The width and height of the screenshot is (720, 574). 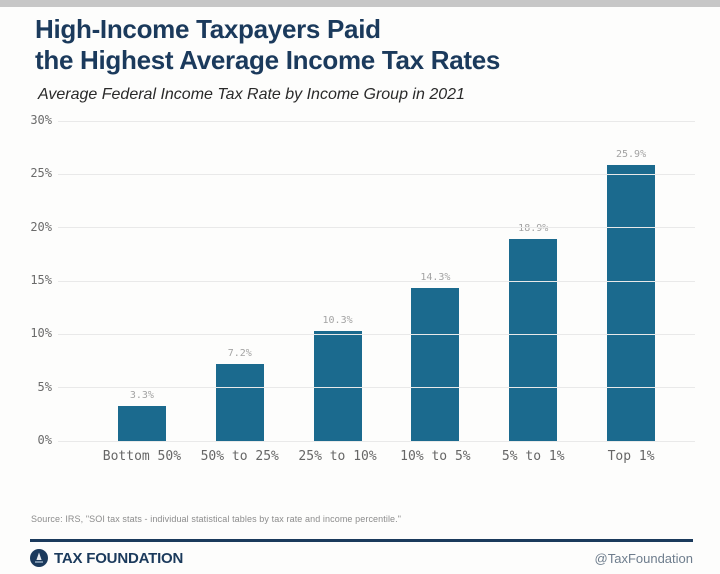 What do you see at coordinates (239, 456) in the screenshot?
I see `x-tick-label: 50% to 25%` at bounding box center [239, 456].